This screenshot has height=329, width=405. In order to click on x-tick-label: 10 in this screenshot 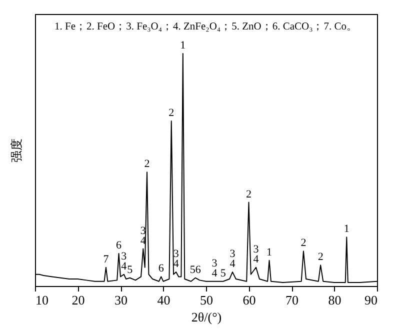, I will do `click(42, 300)`.